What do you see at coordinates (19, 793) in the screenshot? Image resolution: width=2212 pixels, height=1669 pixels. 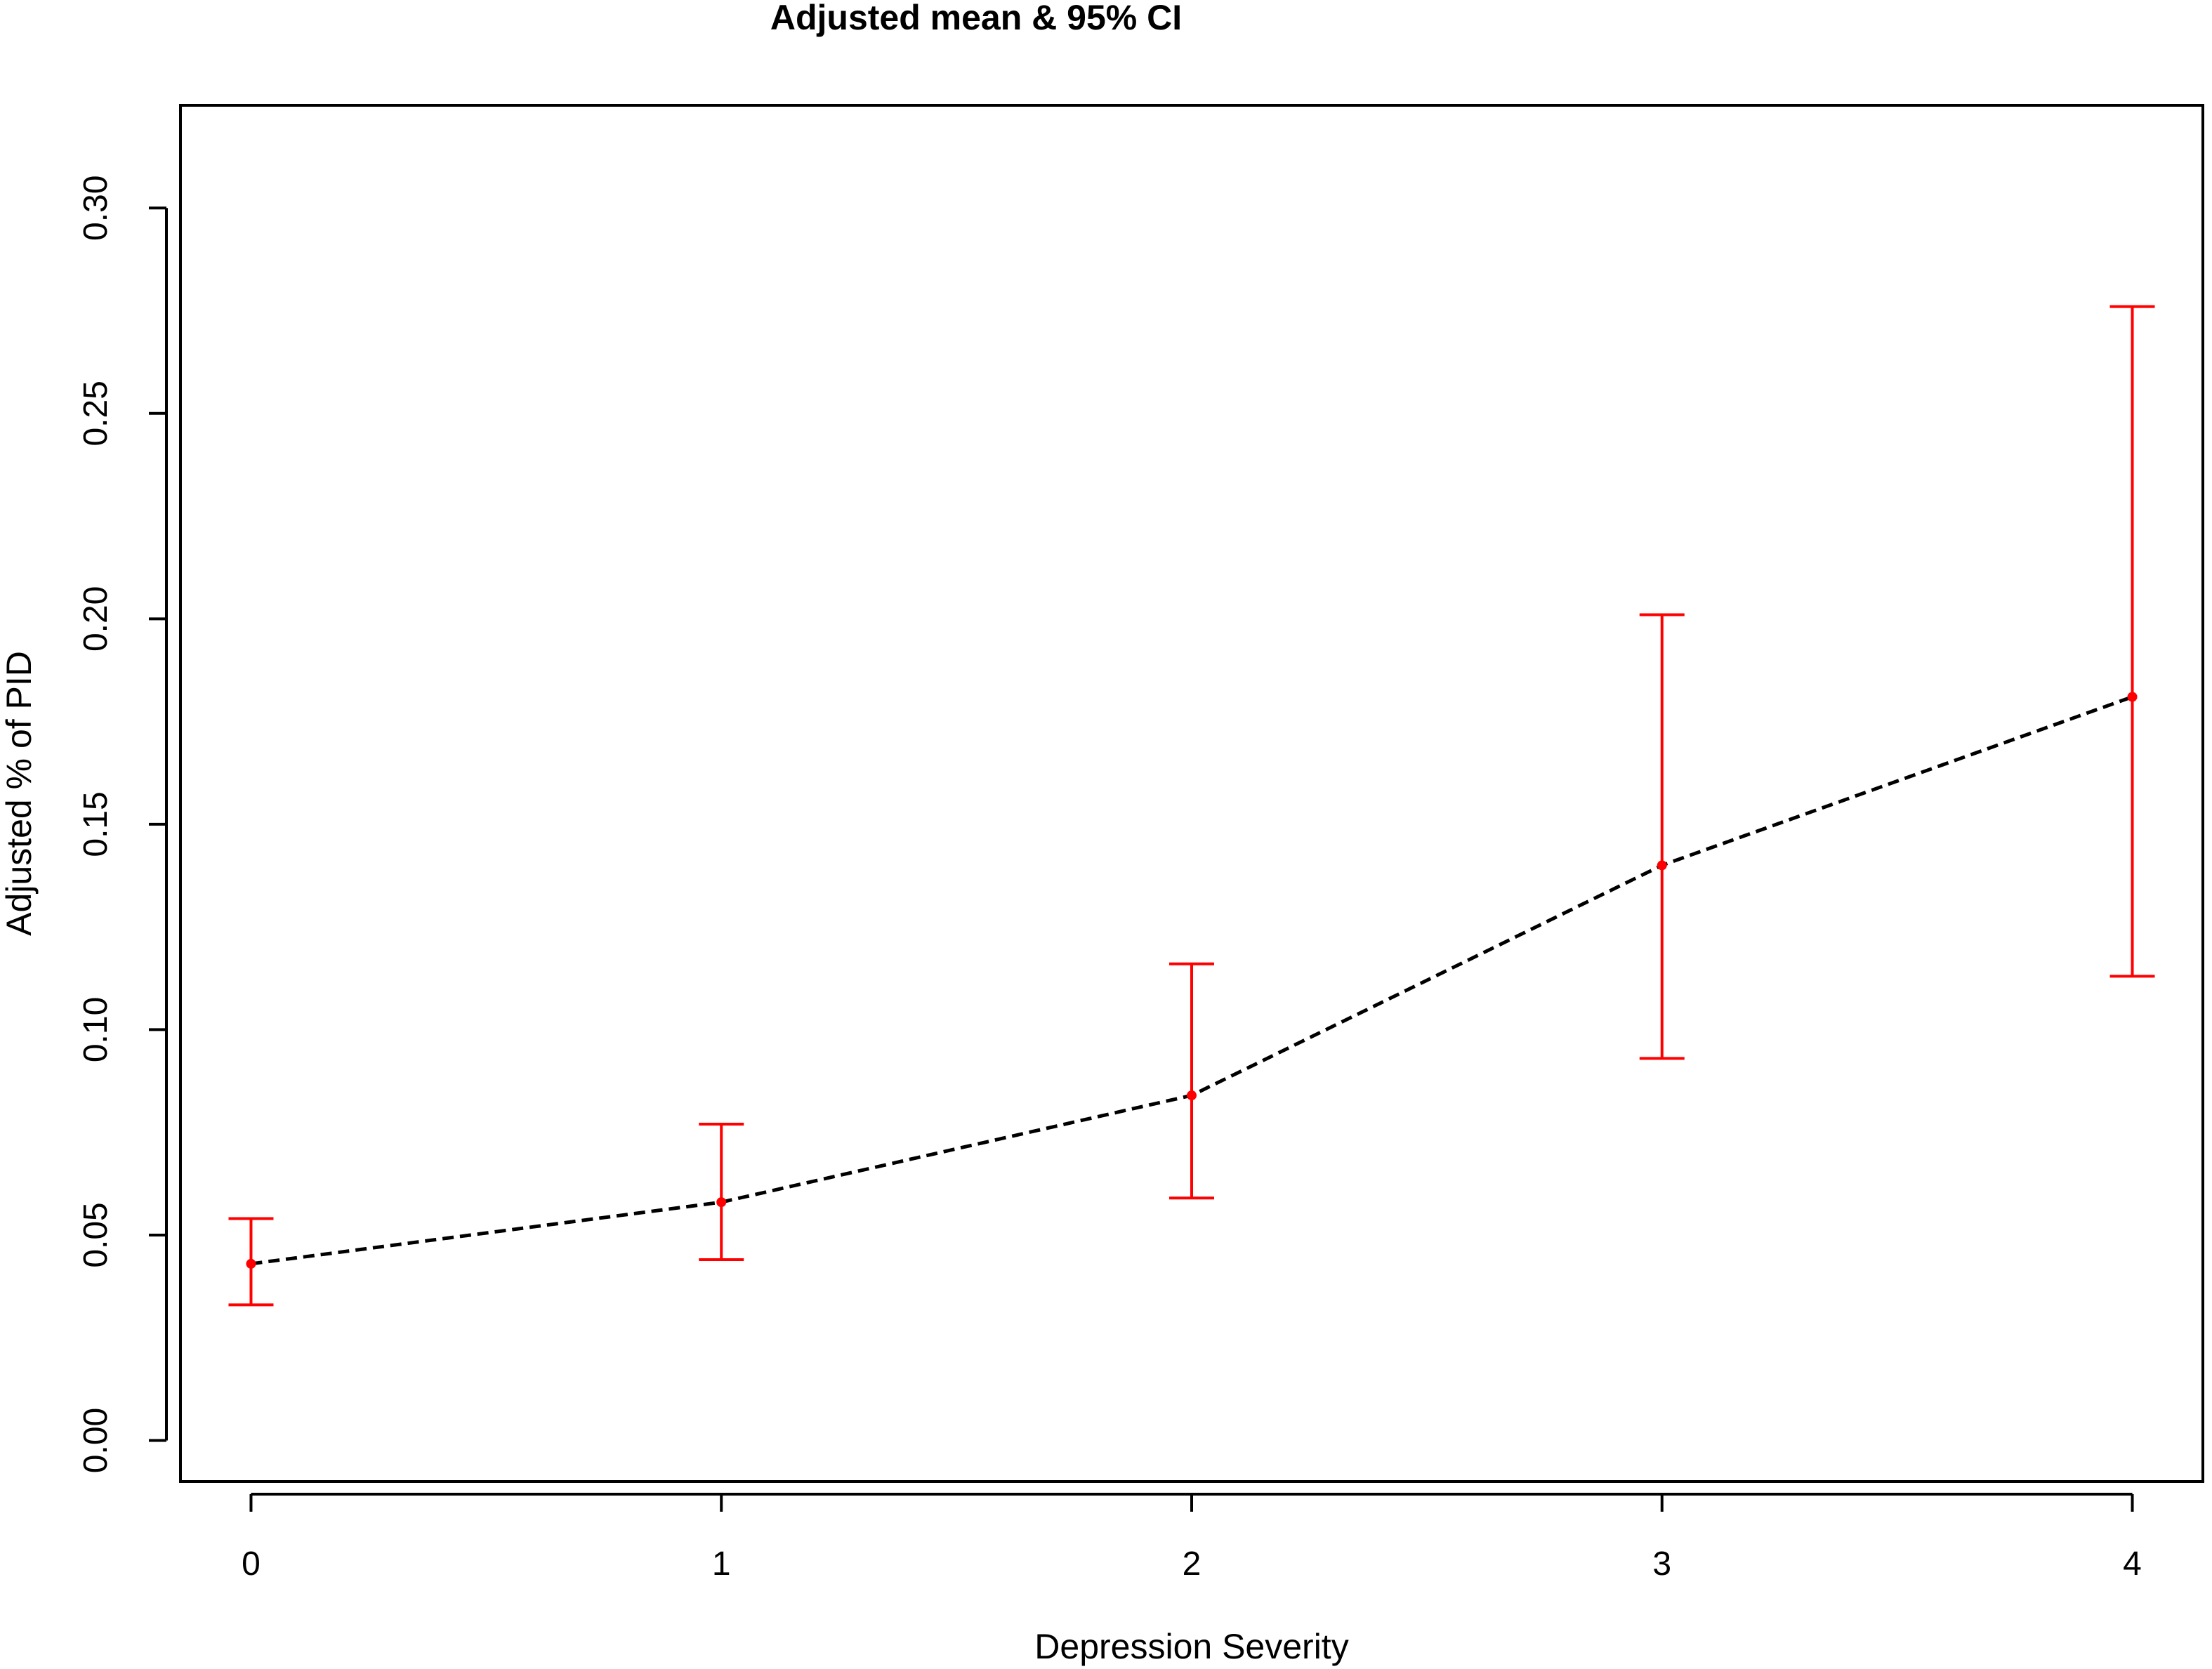 I see `y-axis-title: Adjusted % of PID` at bounding box center [19, 793].